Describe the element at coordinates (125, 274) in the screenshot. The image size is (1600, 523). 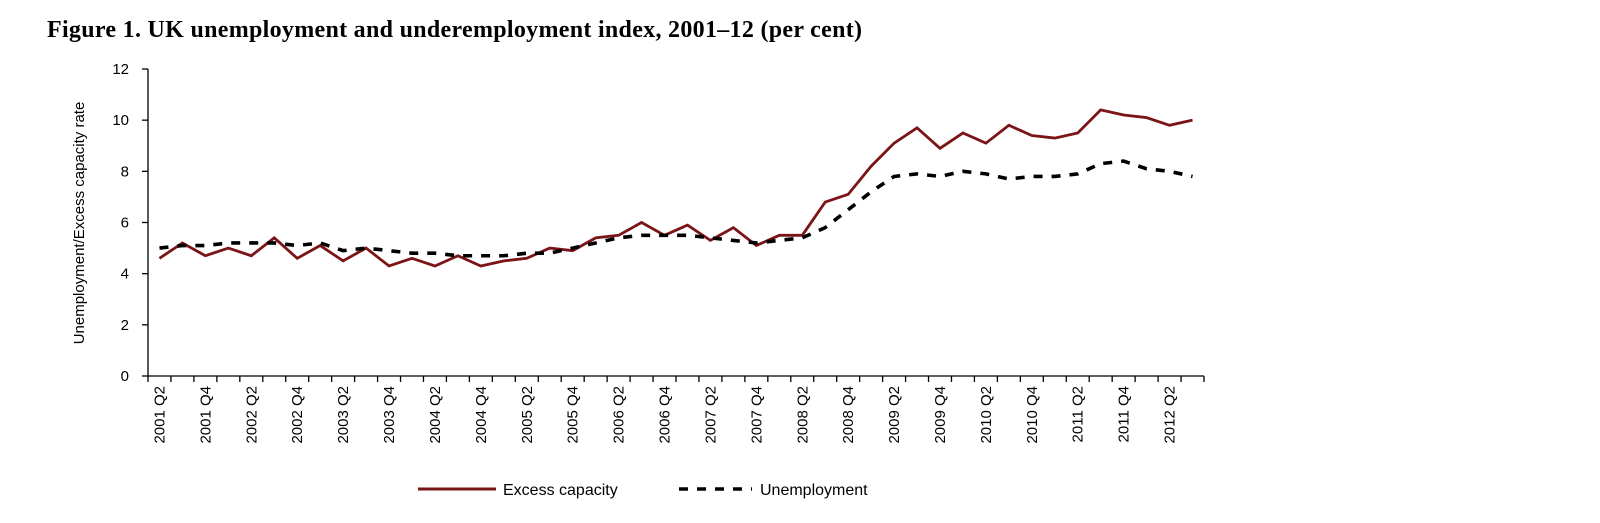
I see `y-tick-label: 4` at that location.